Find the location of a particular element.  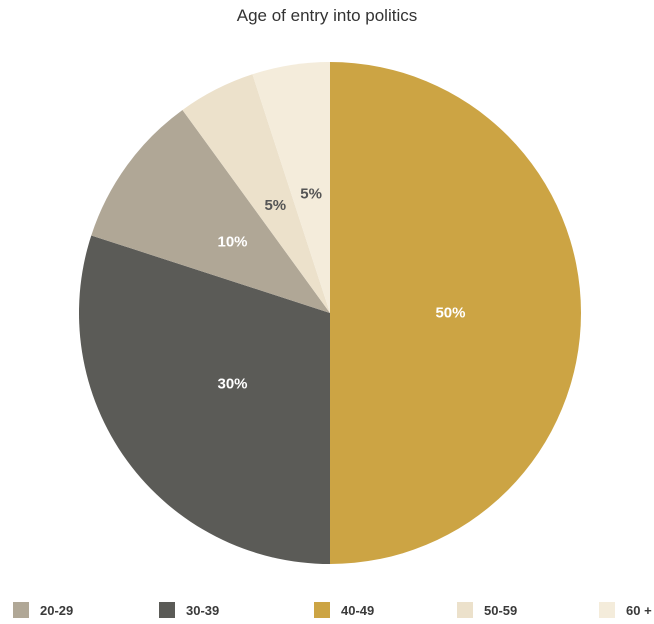

legend-label: 50-59 is located at coordinates (501, 610).